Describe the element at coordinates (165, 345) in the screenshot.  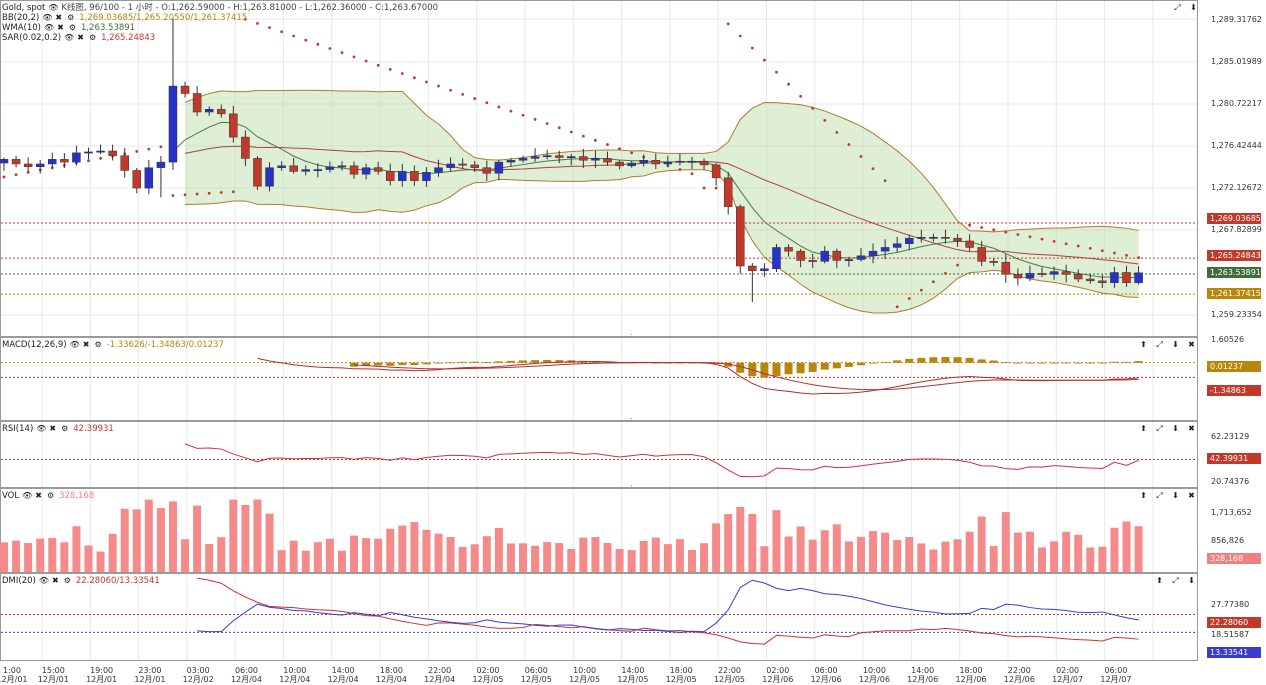
I see `macd-values: -1.33626/-1.34863/0.01237` at that location.